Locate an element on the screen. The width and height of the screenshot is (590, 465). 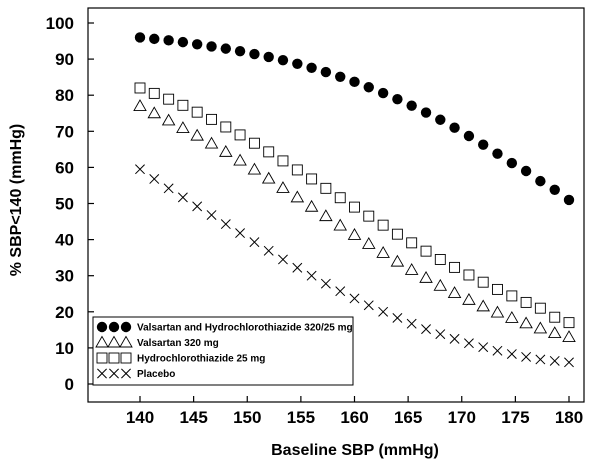
y-tick-label-100: 100 is located at coordinates (60, 23).